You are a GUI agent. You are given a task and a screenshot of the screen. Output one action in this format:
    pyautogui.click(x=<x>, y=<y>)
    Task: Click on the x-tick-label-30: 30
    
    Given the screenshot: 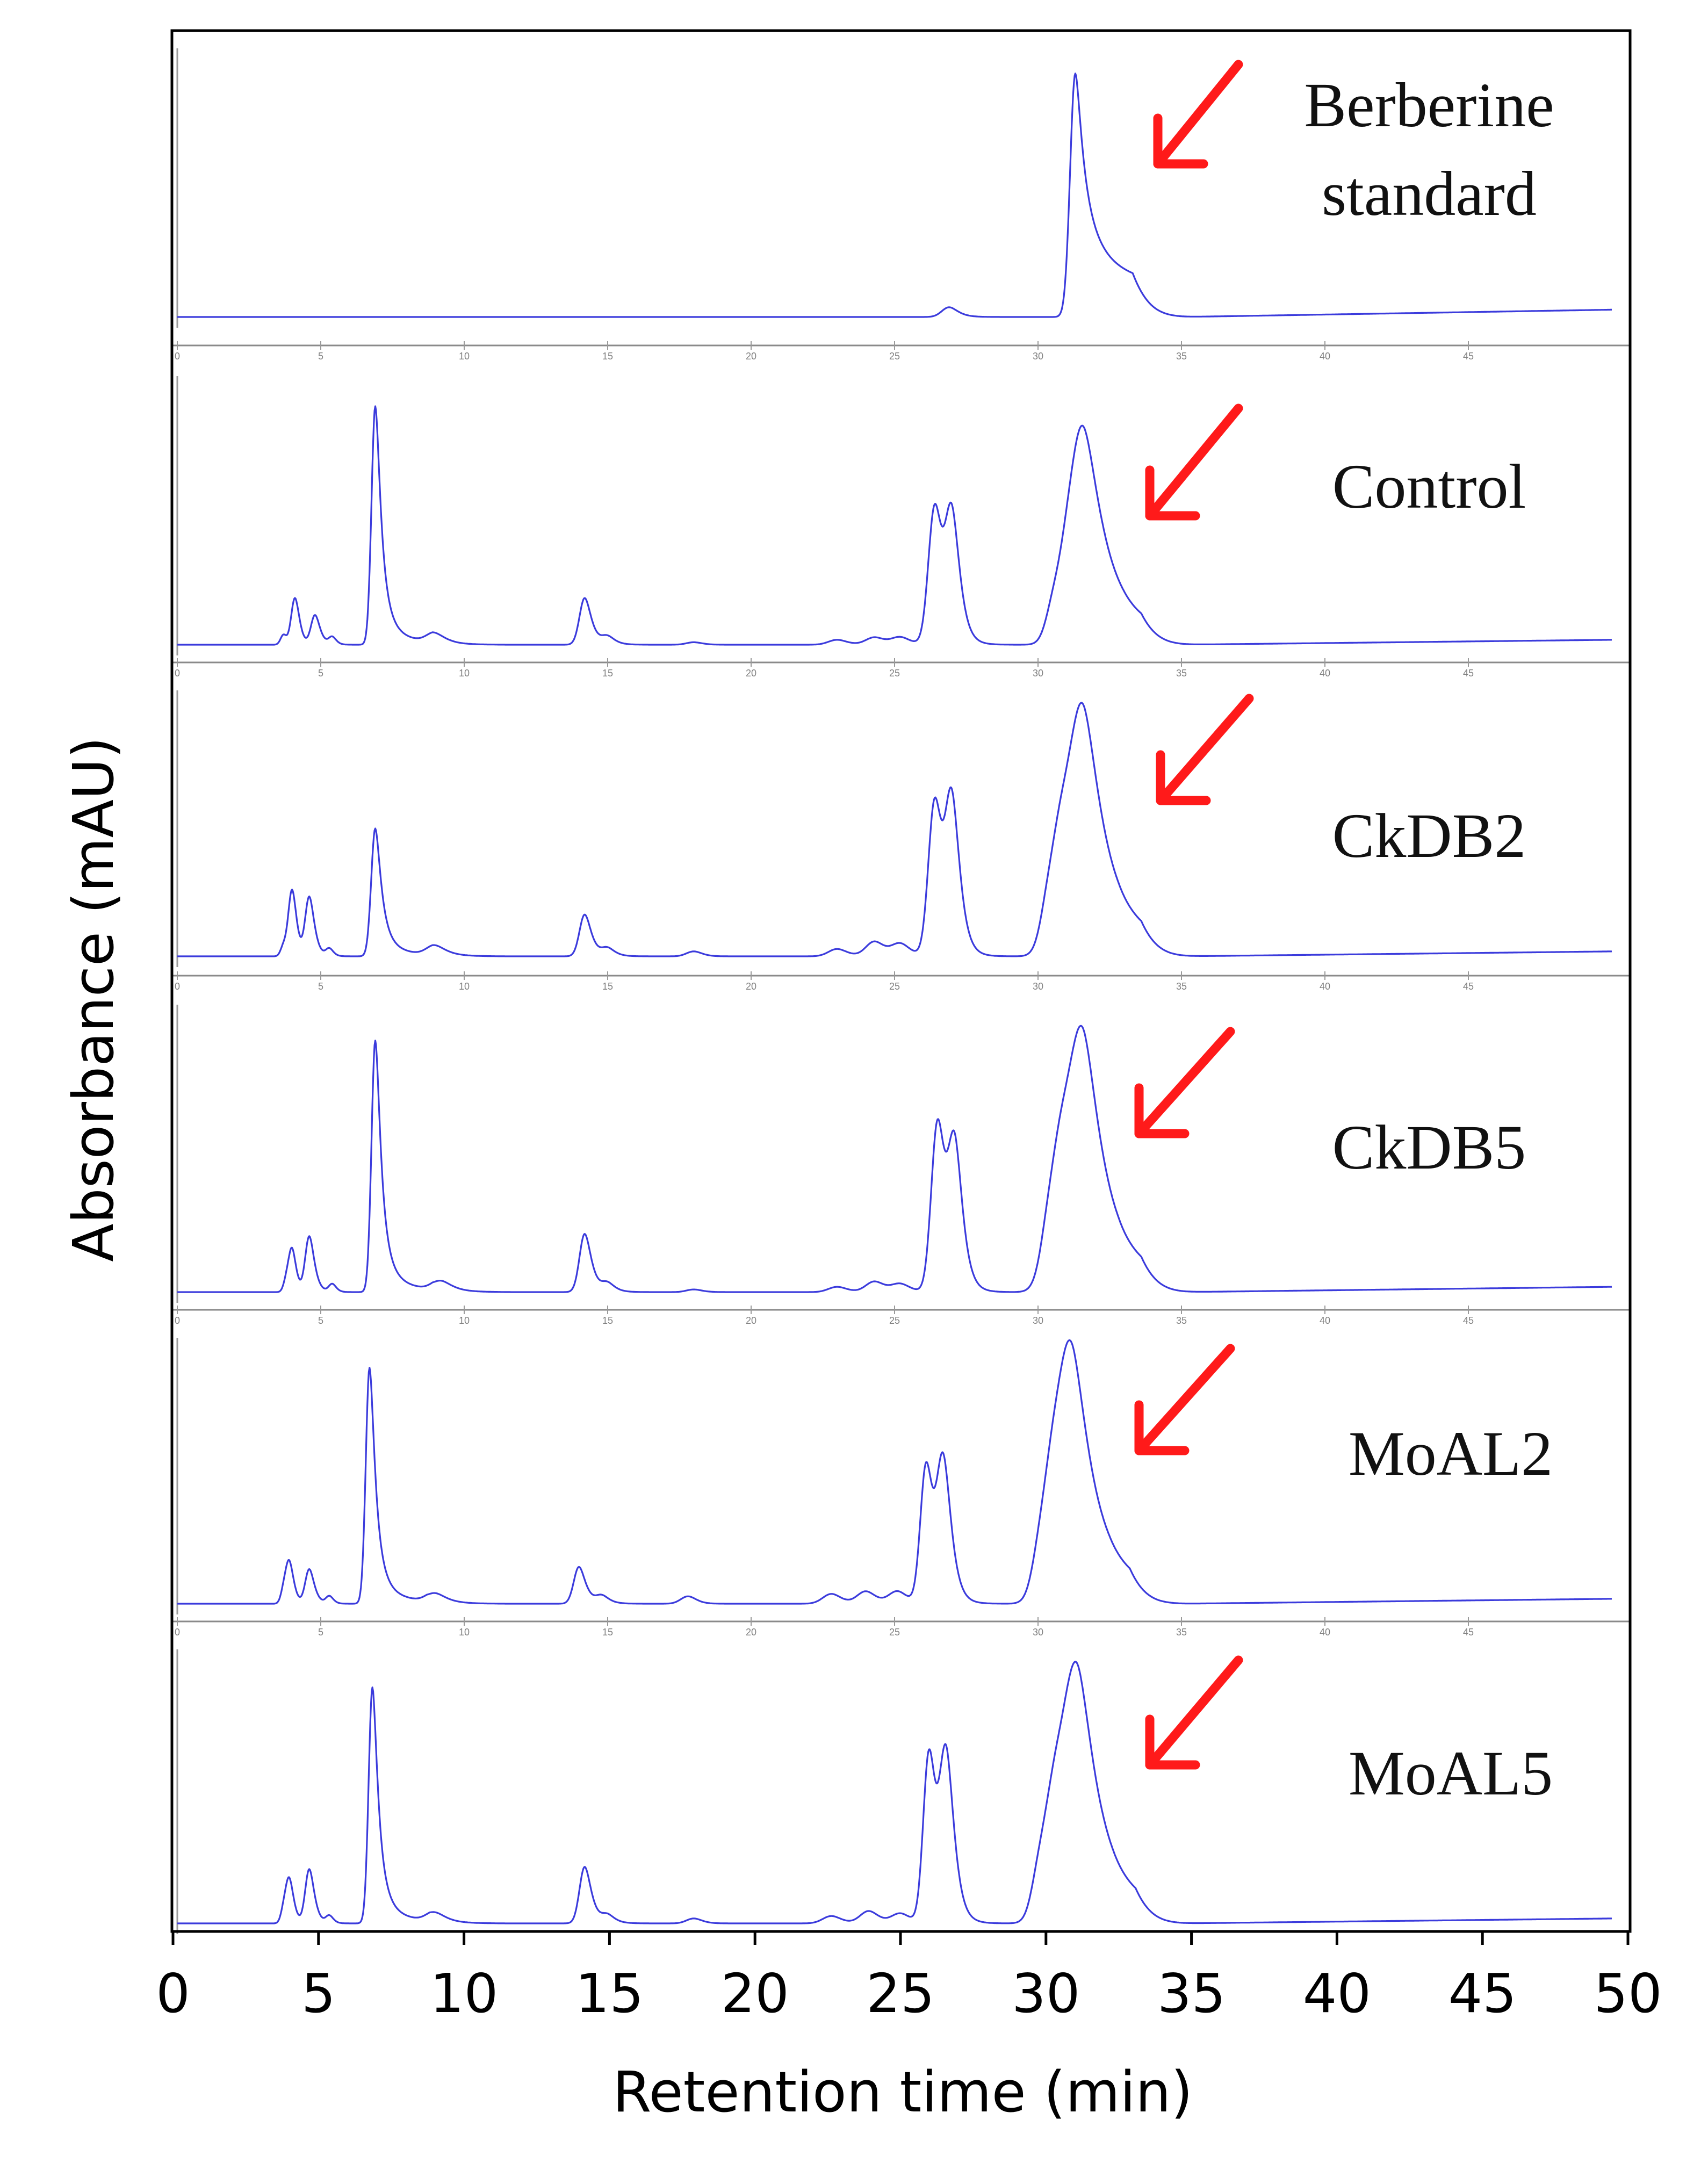 What is the action you would take?
    pyautogui.click(x=1046, y=1993)
    